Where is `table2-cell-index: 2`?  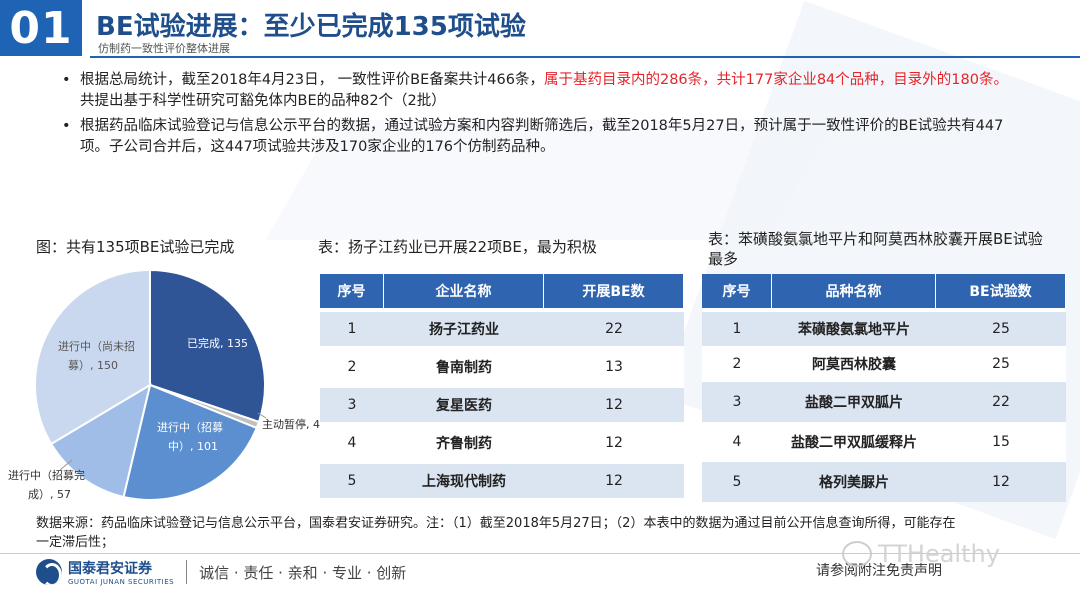 table2-cell-index: 2 is located at coordinates (737, 364).